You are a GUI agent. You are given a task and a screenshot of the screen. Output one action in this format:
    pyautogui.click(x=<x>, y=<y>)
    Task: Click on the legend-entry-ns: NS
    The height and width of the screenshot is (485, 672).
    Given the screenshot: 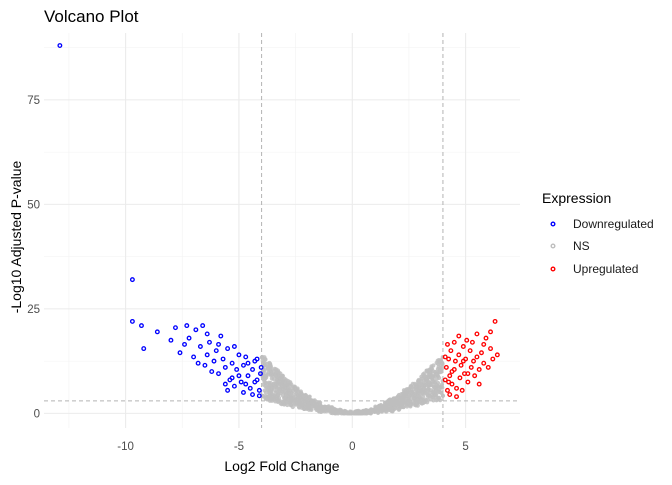 What is the action you would take?
    pyautogui.click(x=570, y=246)
    